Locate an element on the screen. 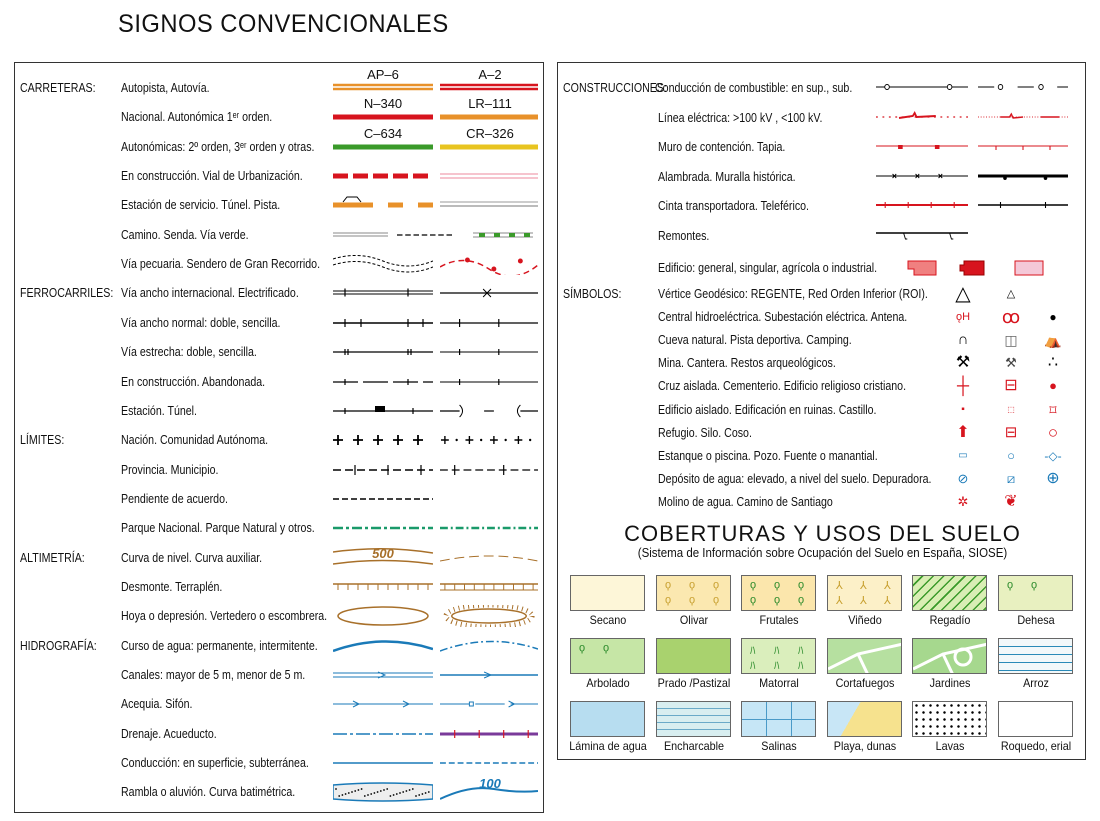  rail-intl-symbol is located at coordinates (383, 294).